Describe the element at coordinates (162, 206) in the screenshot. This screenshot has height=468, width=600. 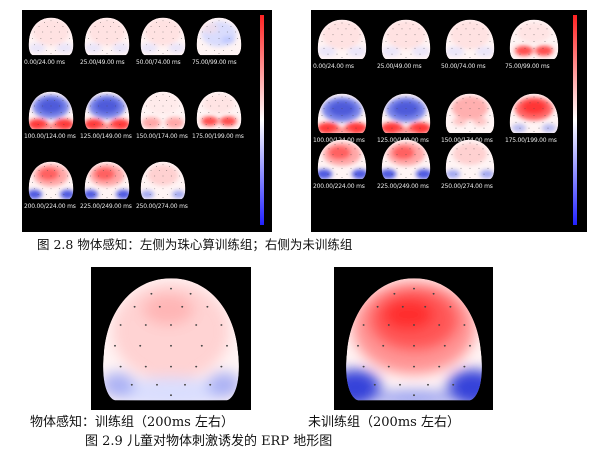
I see `time-label: 250.00/274.00 ms` at that location.